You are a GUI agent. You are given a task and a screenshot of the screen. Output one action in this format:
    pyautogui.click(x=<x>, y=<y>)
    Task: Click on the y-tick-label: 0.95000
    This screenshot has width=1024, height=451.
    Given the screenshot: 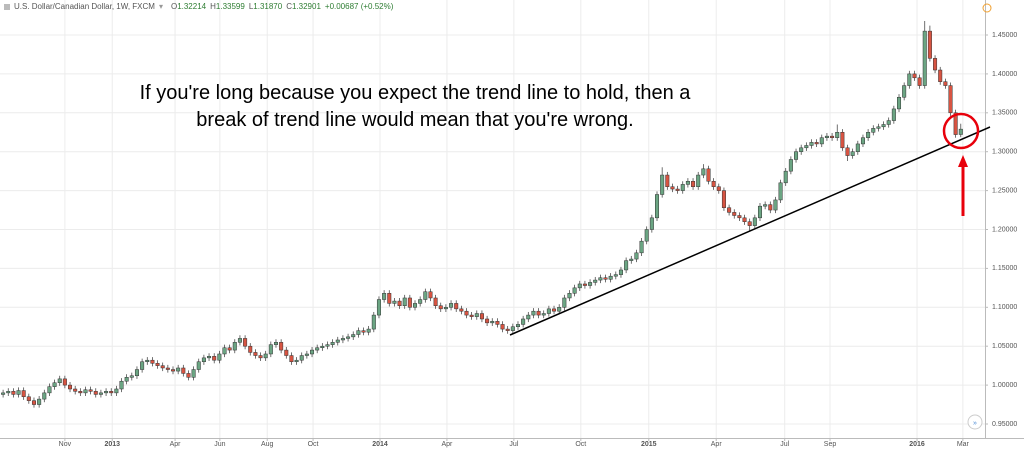 What is the action you would take?
    pyautogui.click(x=1004, y=424)
    